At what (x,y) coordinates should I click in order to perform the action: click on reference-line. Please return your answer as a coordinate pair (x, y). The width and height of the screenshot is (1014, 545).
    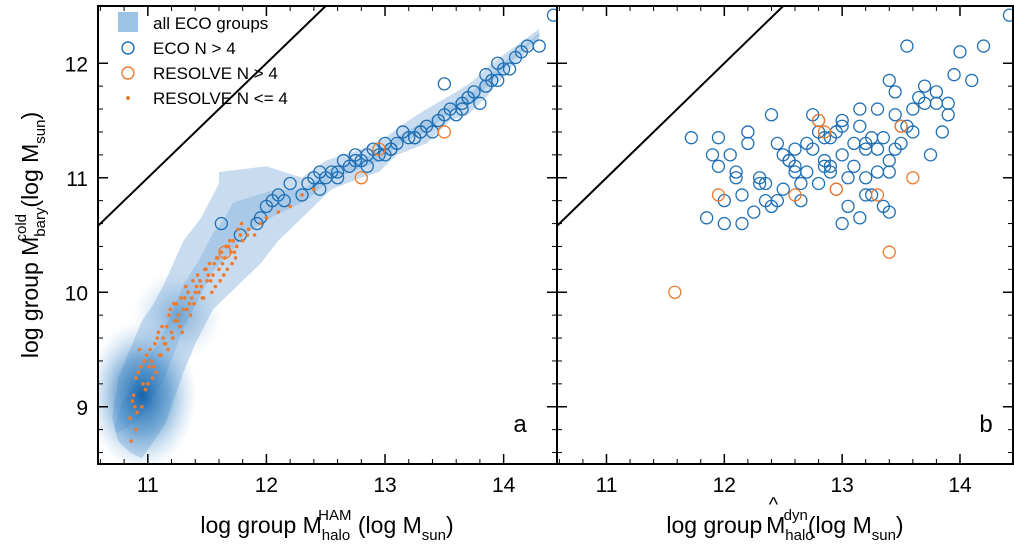
    Looking at the image, I should click on (212, 117).